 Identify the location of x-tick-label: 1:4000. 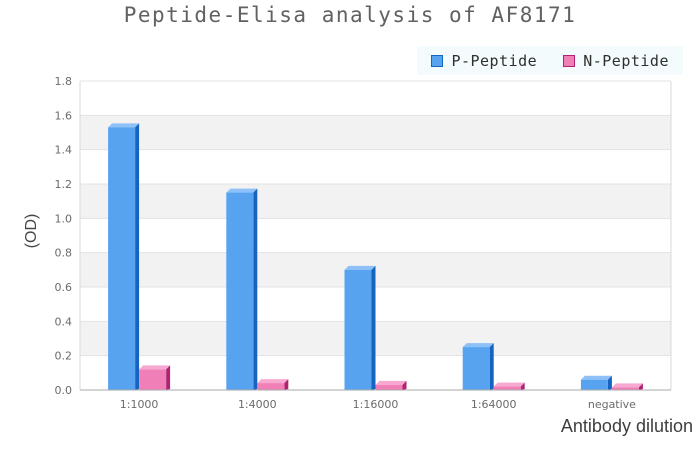
(257, 404).